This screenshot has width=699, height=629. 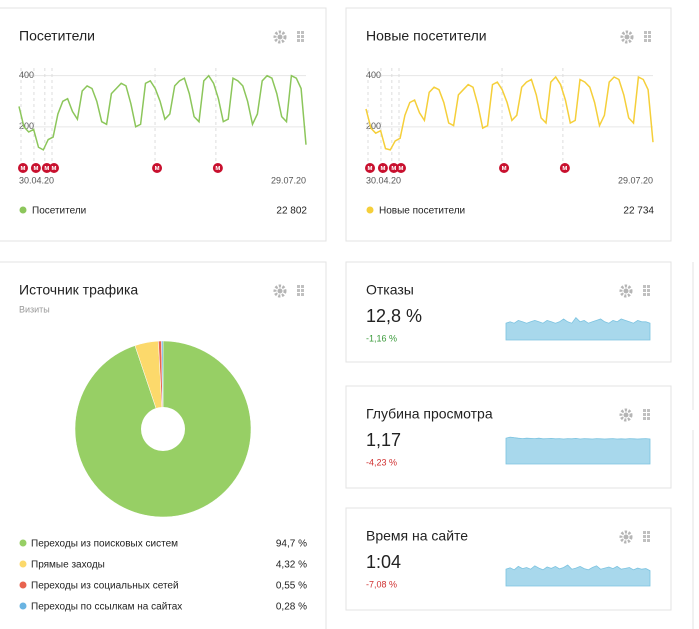 I want to click on legend-label: Переходы из социальных сетей, so click(x=105, y=586).